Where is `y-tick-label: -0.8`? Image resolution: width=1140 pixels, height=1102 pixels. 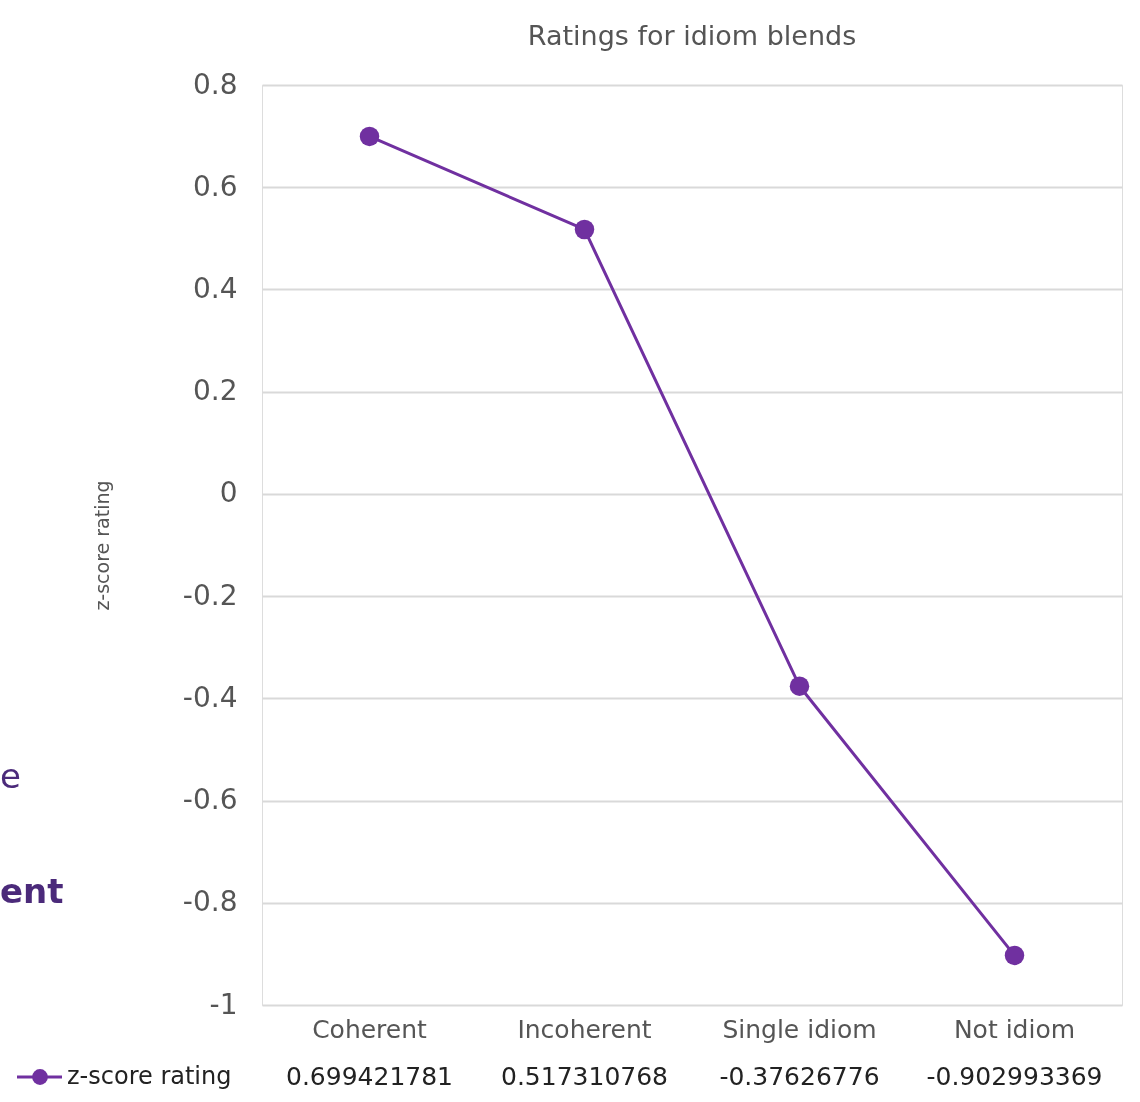
y-tick-label: -0.8 is located at coordinates (210, 902).